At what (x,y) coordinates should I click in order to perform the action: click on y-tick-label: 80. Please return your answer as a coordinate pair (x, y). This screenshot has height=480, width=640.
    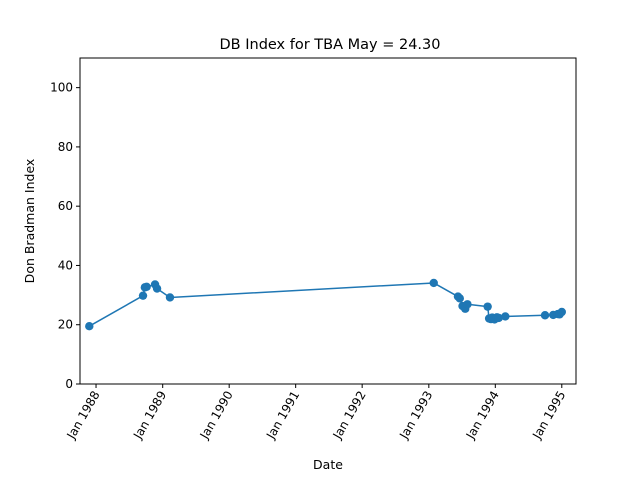
    Looking at the image, I should click on (65, 147).